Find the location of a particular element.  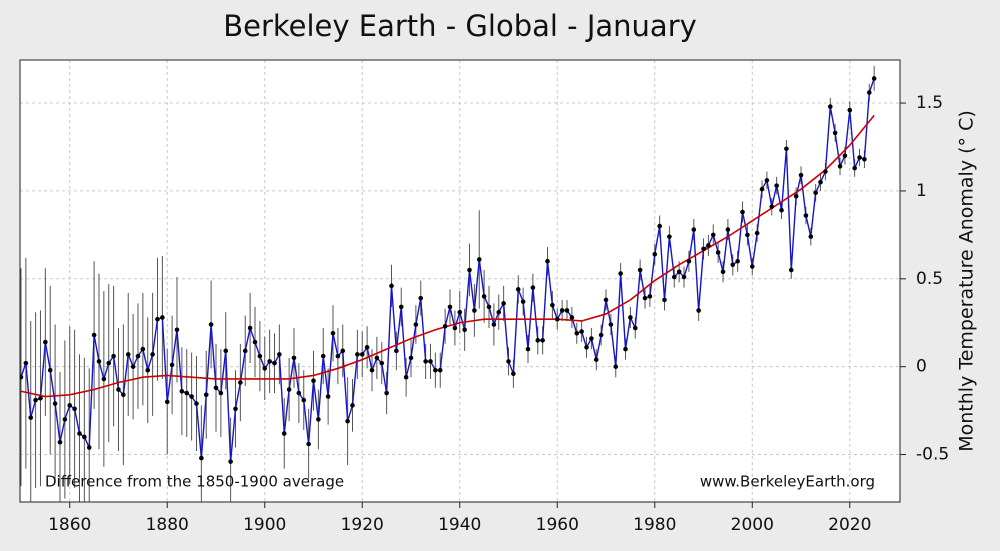

x-tick-label: 1940 is located at coordinates (459, 525).